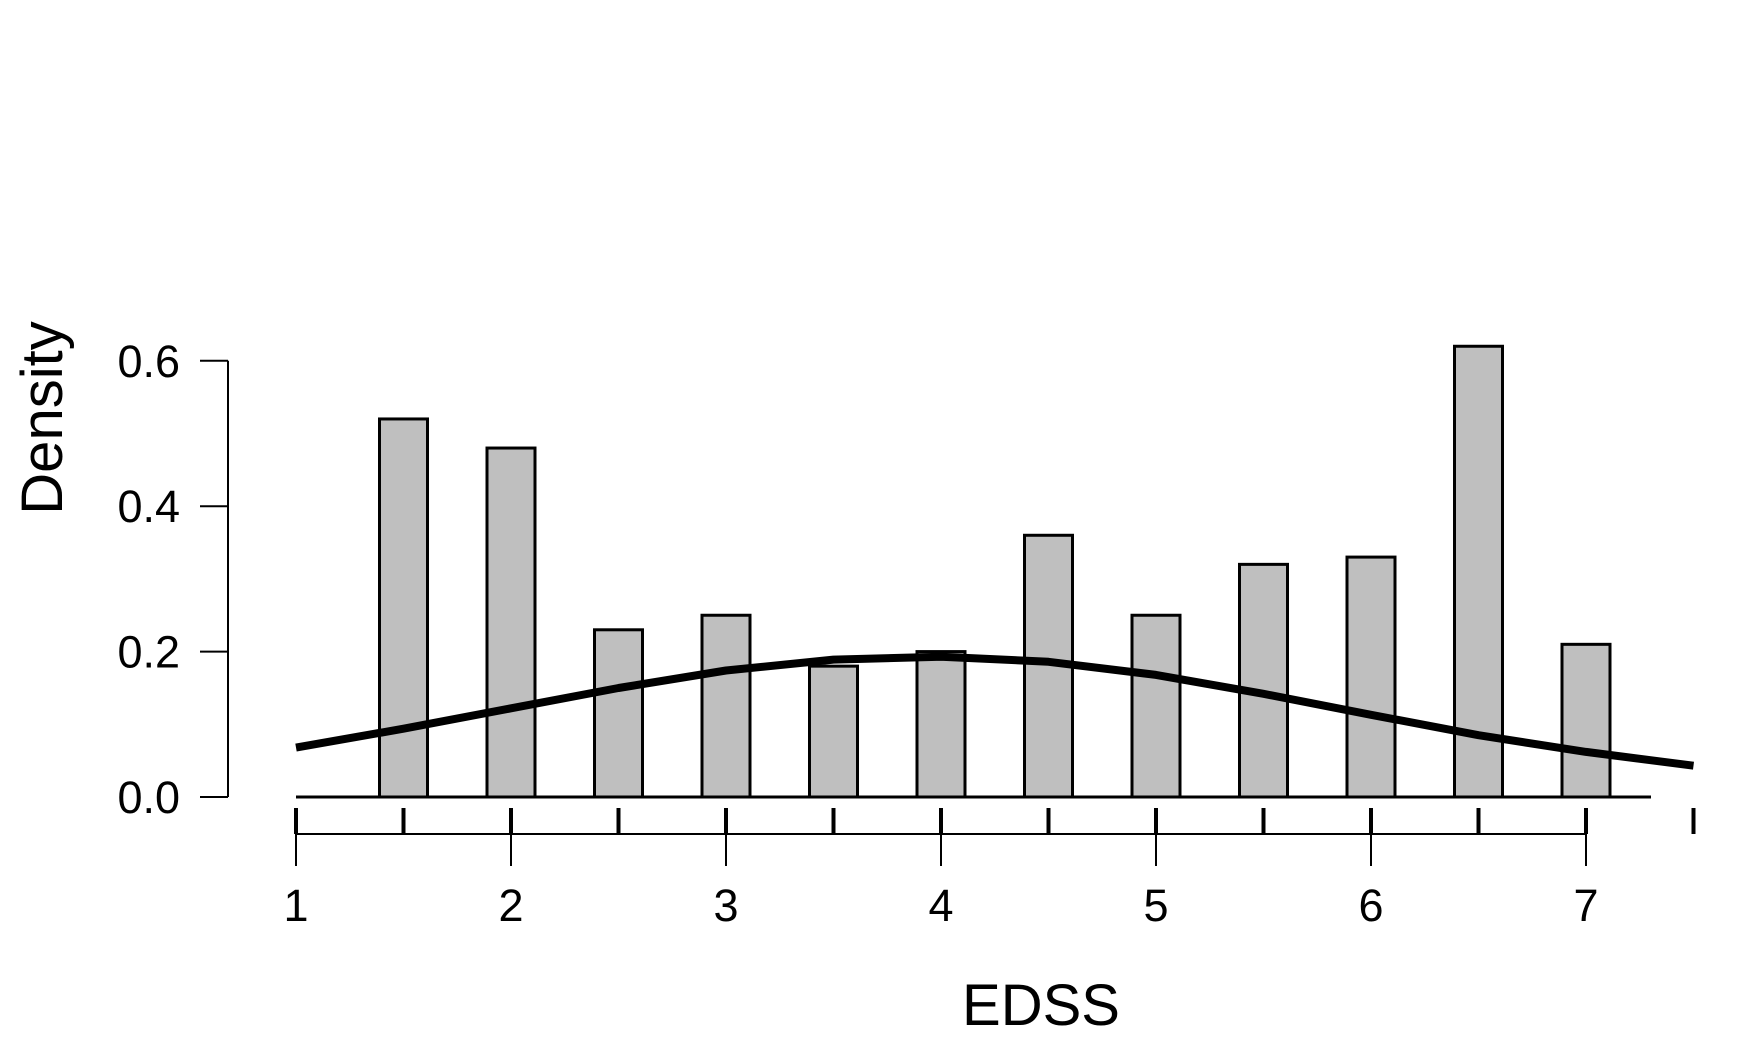 This screenshot has height=1043, width=1746. What do you see at coordinates (148, 797) in the screenshot?
I see `y-tick-label-0: 0.0` at bounding box center [148, 797].